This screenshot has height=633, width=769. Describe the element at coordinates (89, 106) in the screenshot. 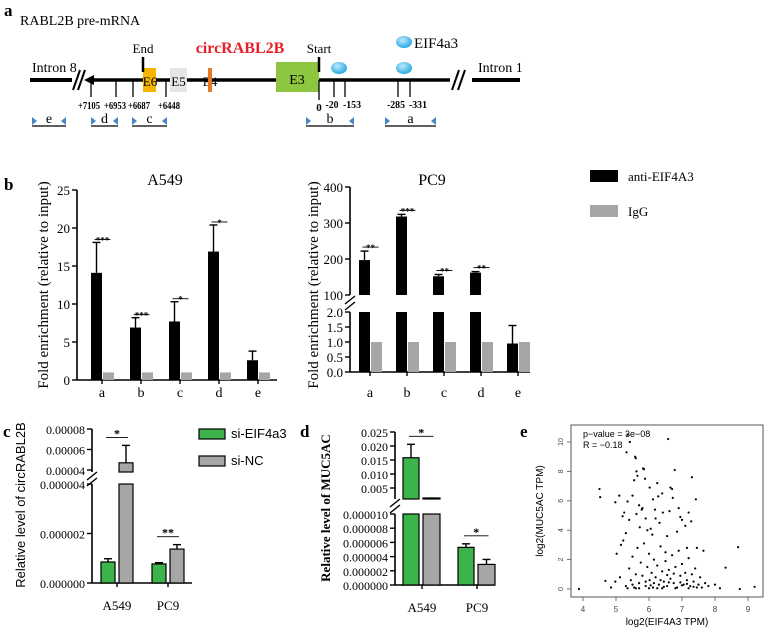

I see `position-label: +7105` at that location.